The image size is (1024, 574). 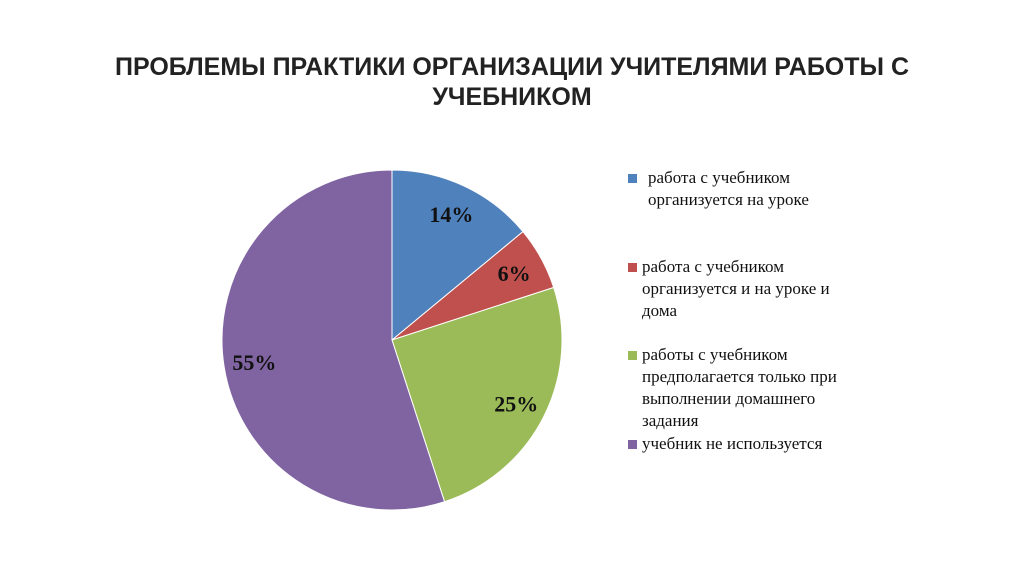 What do you see at coordinates (514, 273) in the screenshot?
I see `data-label: 6%` at bounding box center [514, 273].